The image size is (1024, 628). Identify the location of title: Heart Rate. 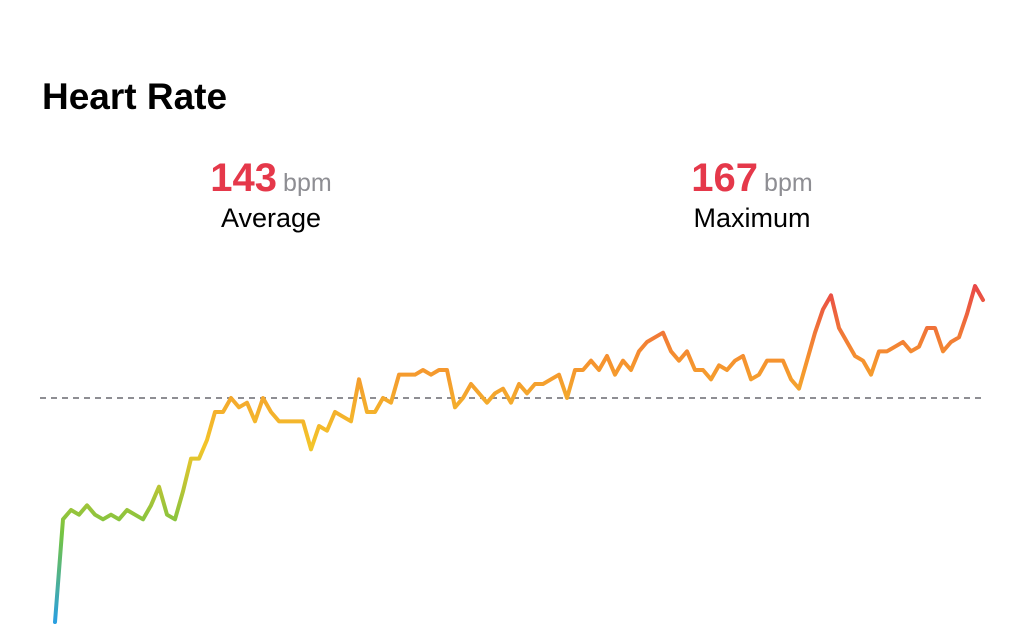
(135, 96).